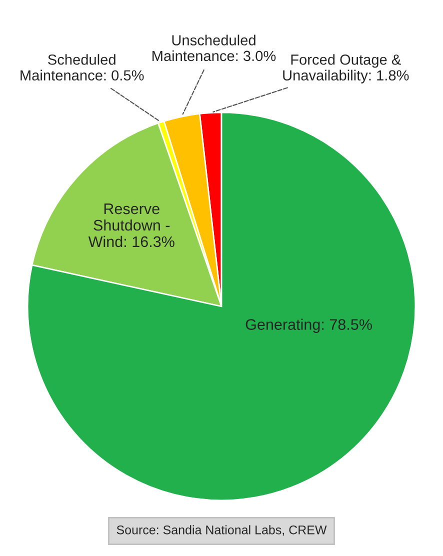 This screenshot has height=556, width=443. I want to click on slice-label: Forced Outage & Unavailability: 1.8%, so click(346, 69).